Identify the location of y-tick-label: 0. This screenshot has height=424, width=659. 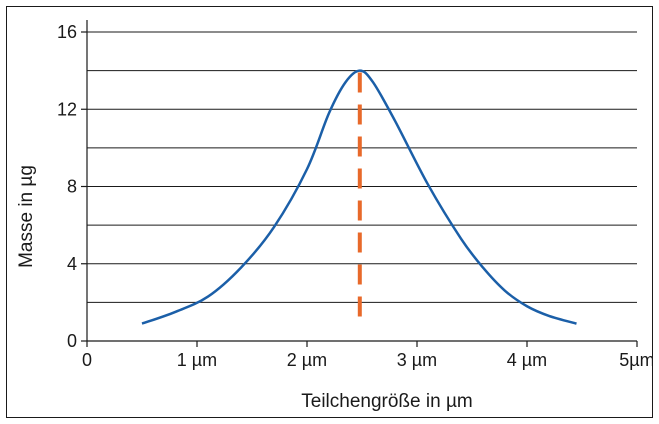
(72, 341).